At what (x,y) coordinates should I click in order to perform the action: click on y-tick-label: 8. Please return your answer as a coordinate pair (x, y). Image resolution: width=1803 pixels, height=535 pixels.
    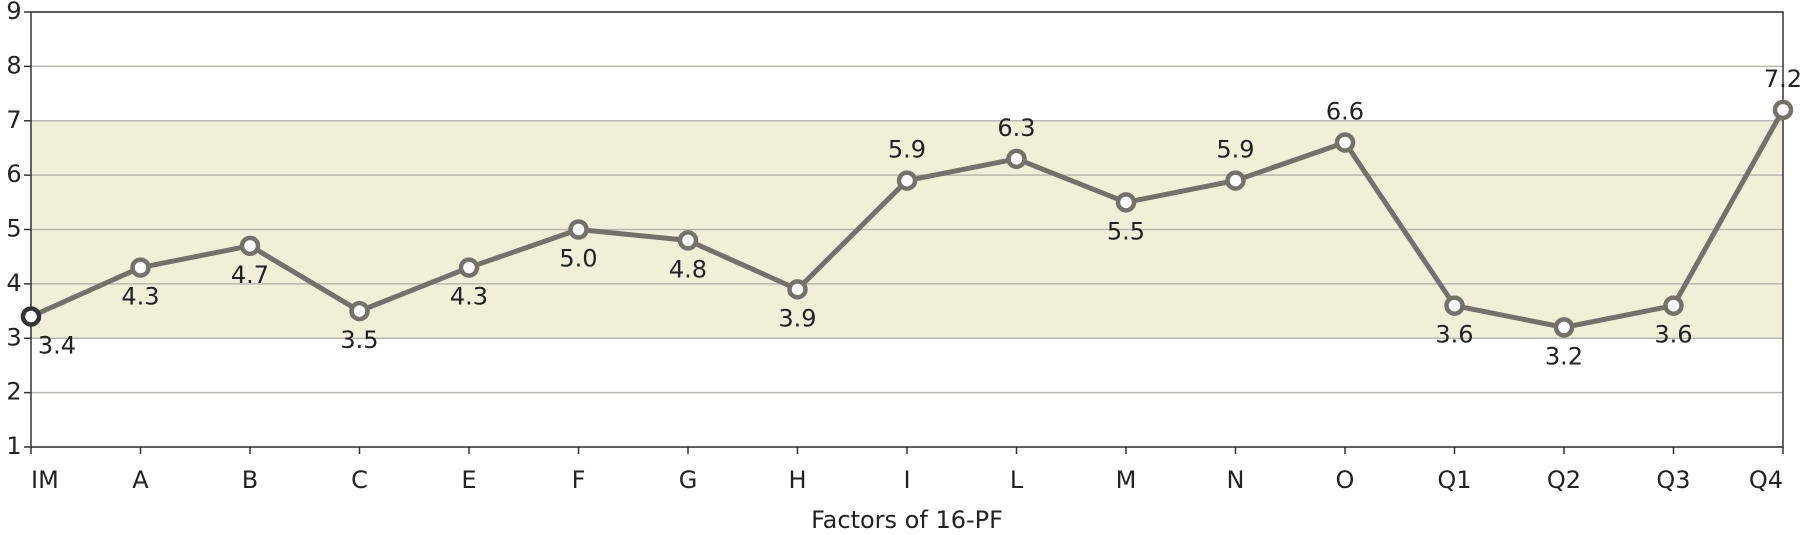
    Looking at the image, I should click on (13, 65).